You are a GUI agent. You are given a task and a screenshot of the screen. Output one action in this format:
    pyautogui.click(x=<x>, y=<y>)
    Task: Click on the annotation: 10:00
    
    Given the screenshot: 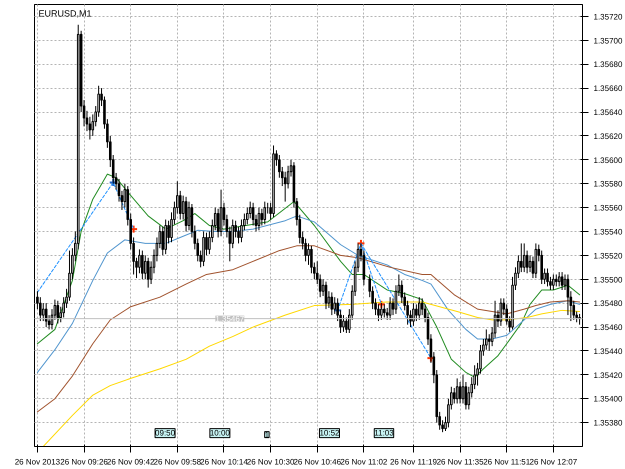 What is the action you would take?
    pyautogui.click(x=220, y=433)
    